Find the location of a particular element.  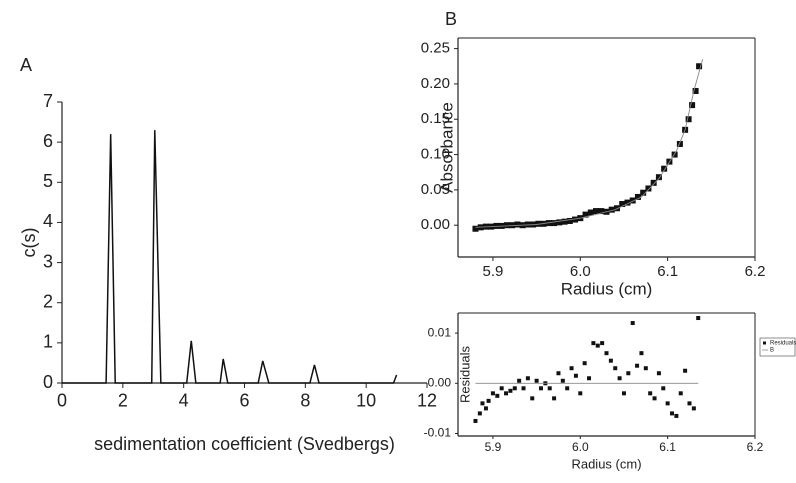

y-tick-label: 5 is located at coordinates (48, 181).